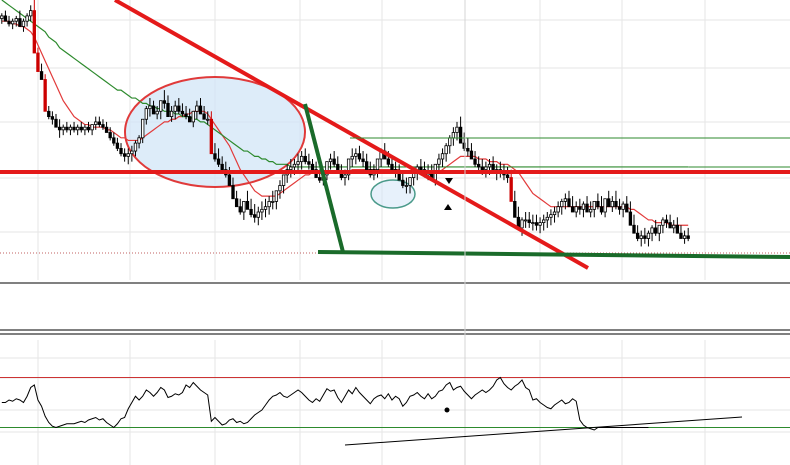 The height and width of the screenshot is (465, 790). Describe the element at coordinates (553, 254) in the screenshot. I see `trendline-green-support` at that location.